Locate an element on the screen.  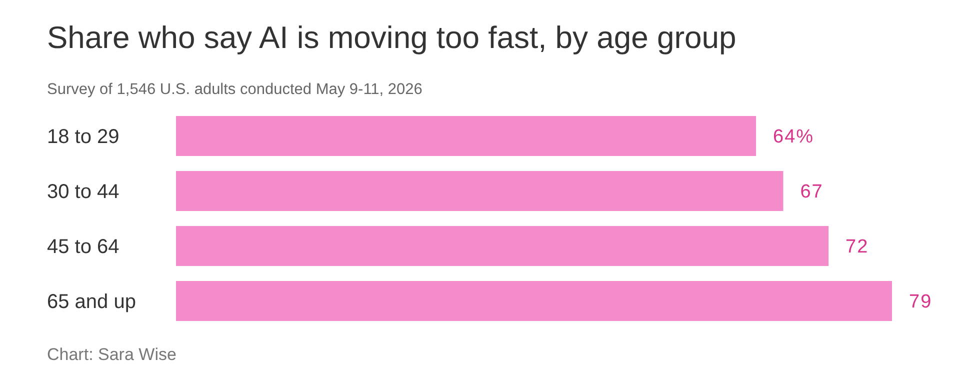
data-label: 67 is located at coordinates (812, 192).